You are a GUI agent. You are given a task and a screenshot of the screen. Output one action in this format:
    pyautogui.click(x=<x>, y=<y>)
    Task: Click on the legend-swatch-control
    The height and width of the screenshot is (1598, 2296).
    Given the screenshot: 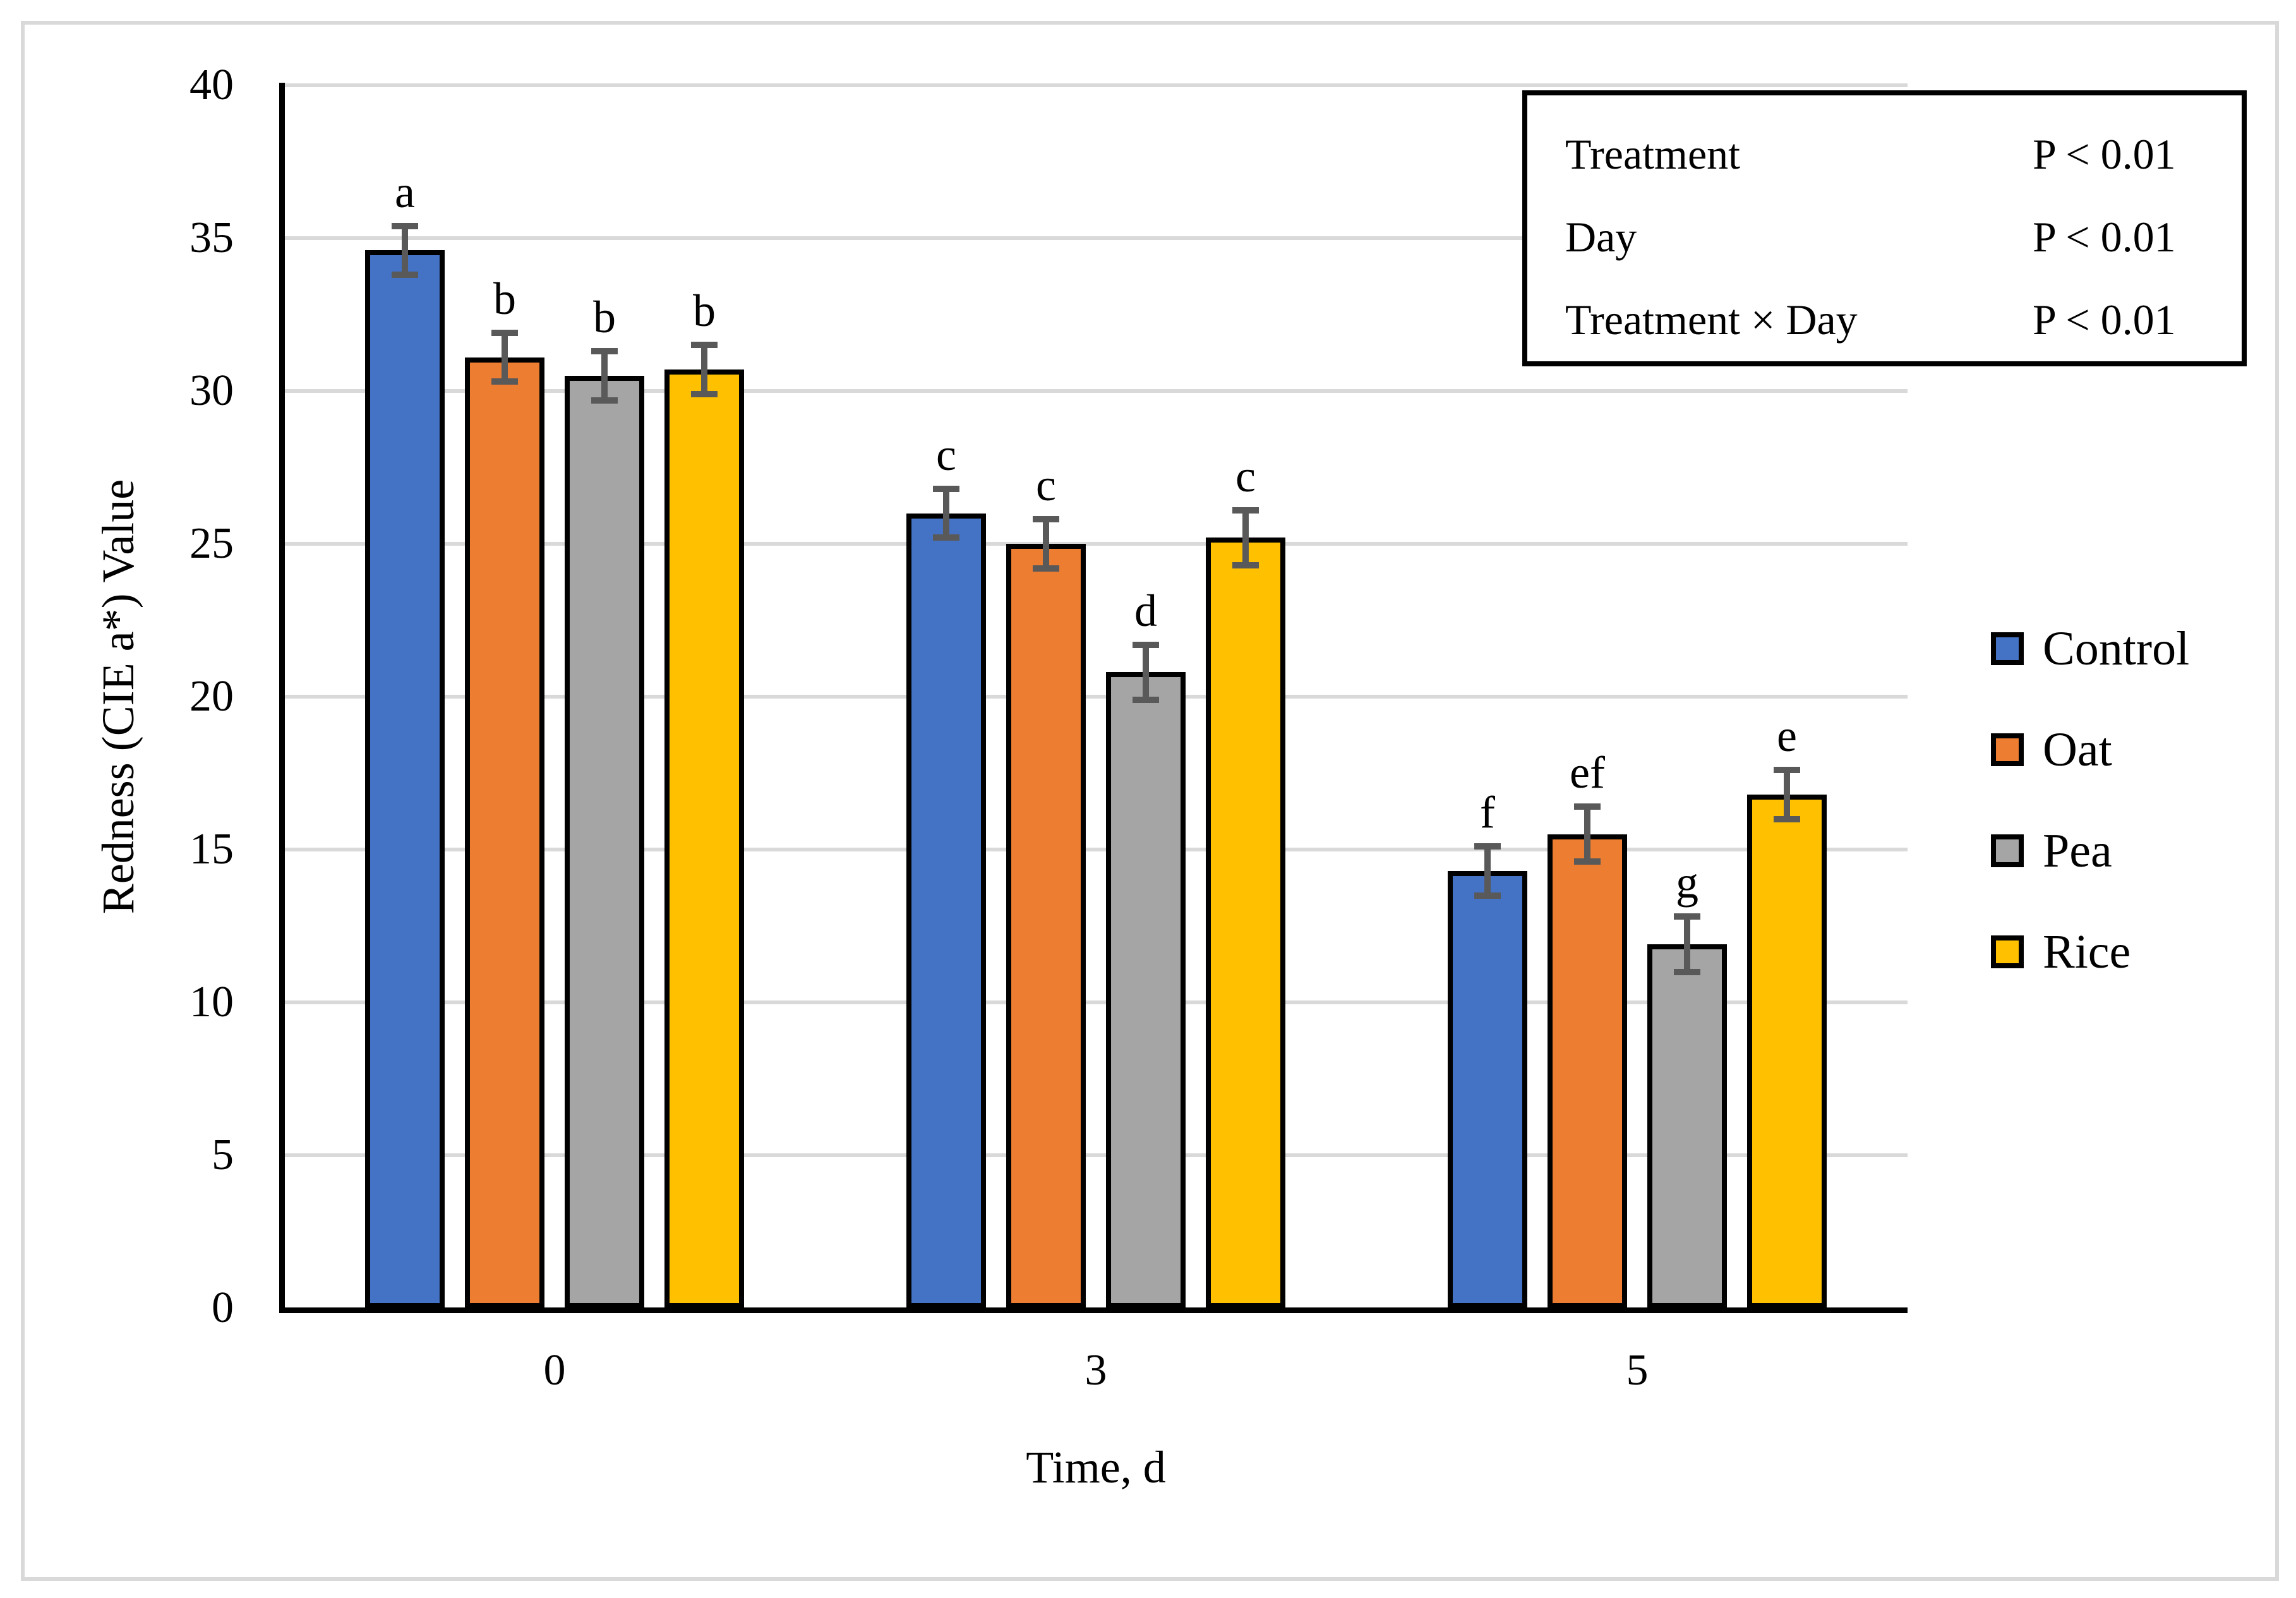 What is the action you would take?
    pyautogui.click(x=2008, y=648)
    